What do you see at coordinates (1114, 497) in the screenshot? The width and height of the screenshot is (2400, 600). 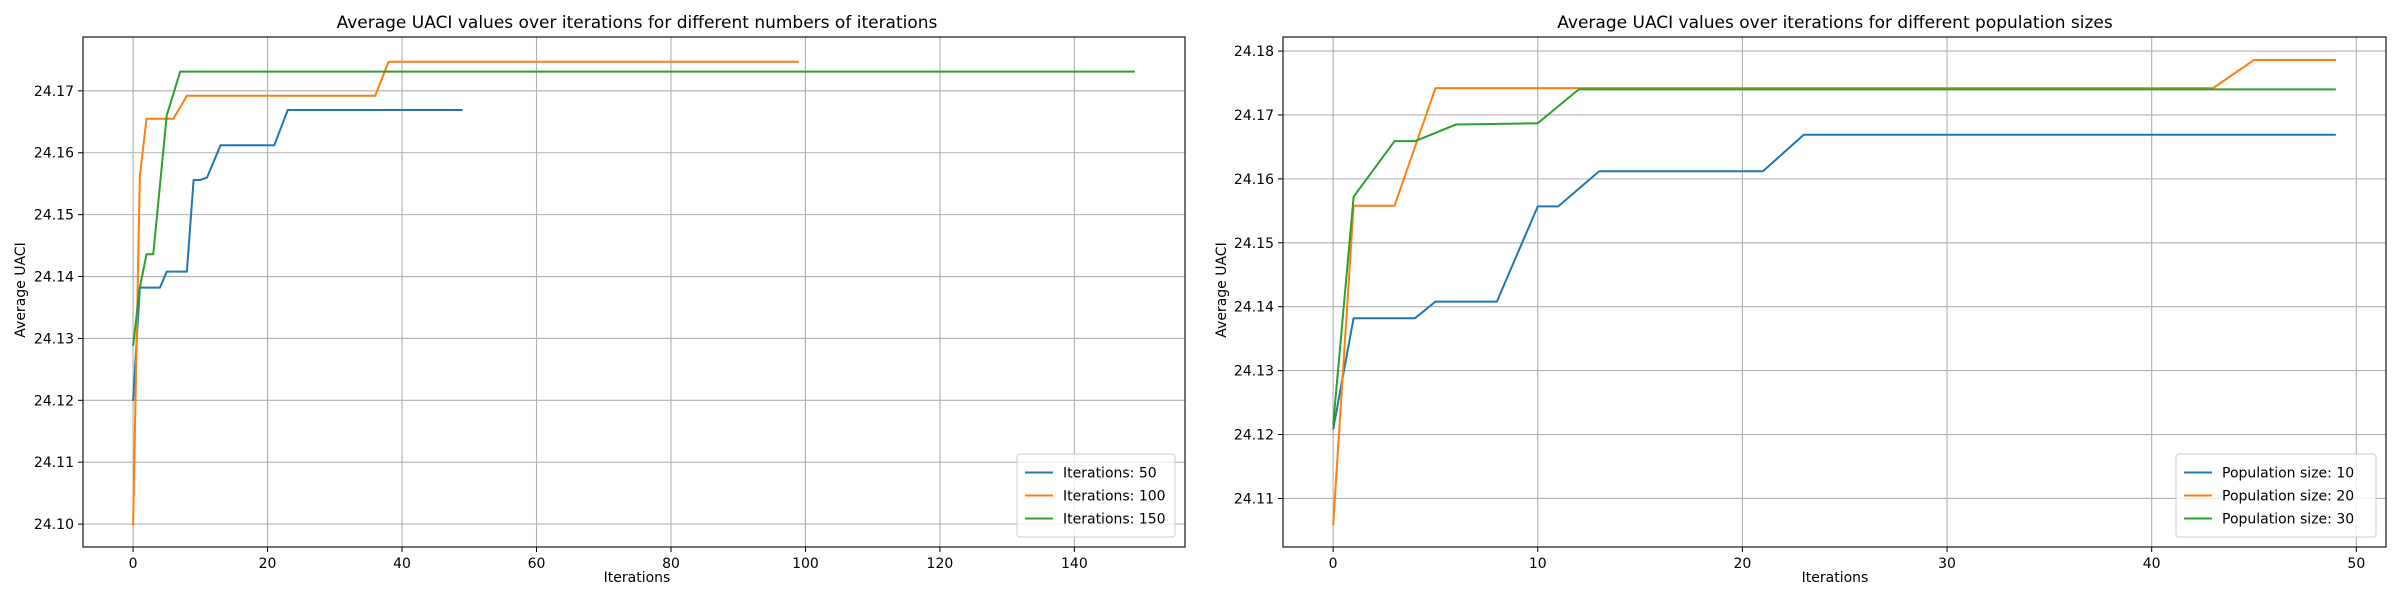 I see `legend-label: Iterations: 100` at bounding box center [1114, 497].